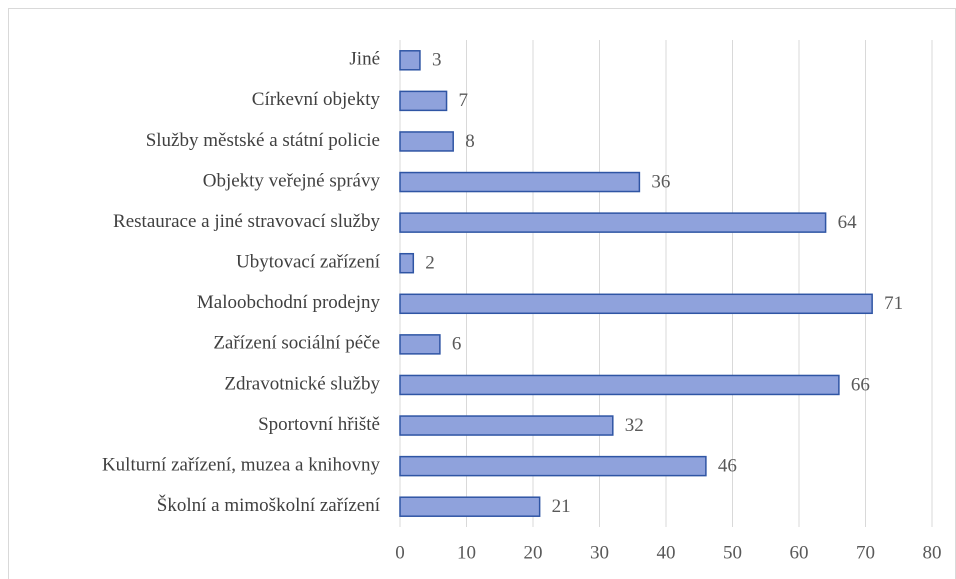 This screenshot has height=579, width=956. What do you see at coordinates (464, 100) in the screenshot?
I see `data-label: 7` at bounding box center [464, 100].